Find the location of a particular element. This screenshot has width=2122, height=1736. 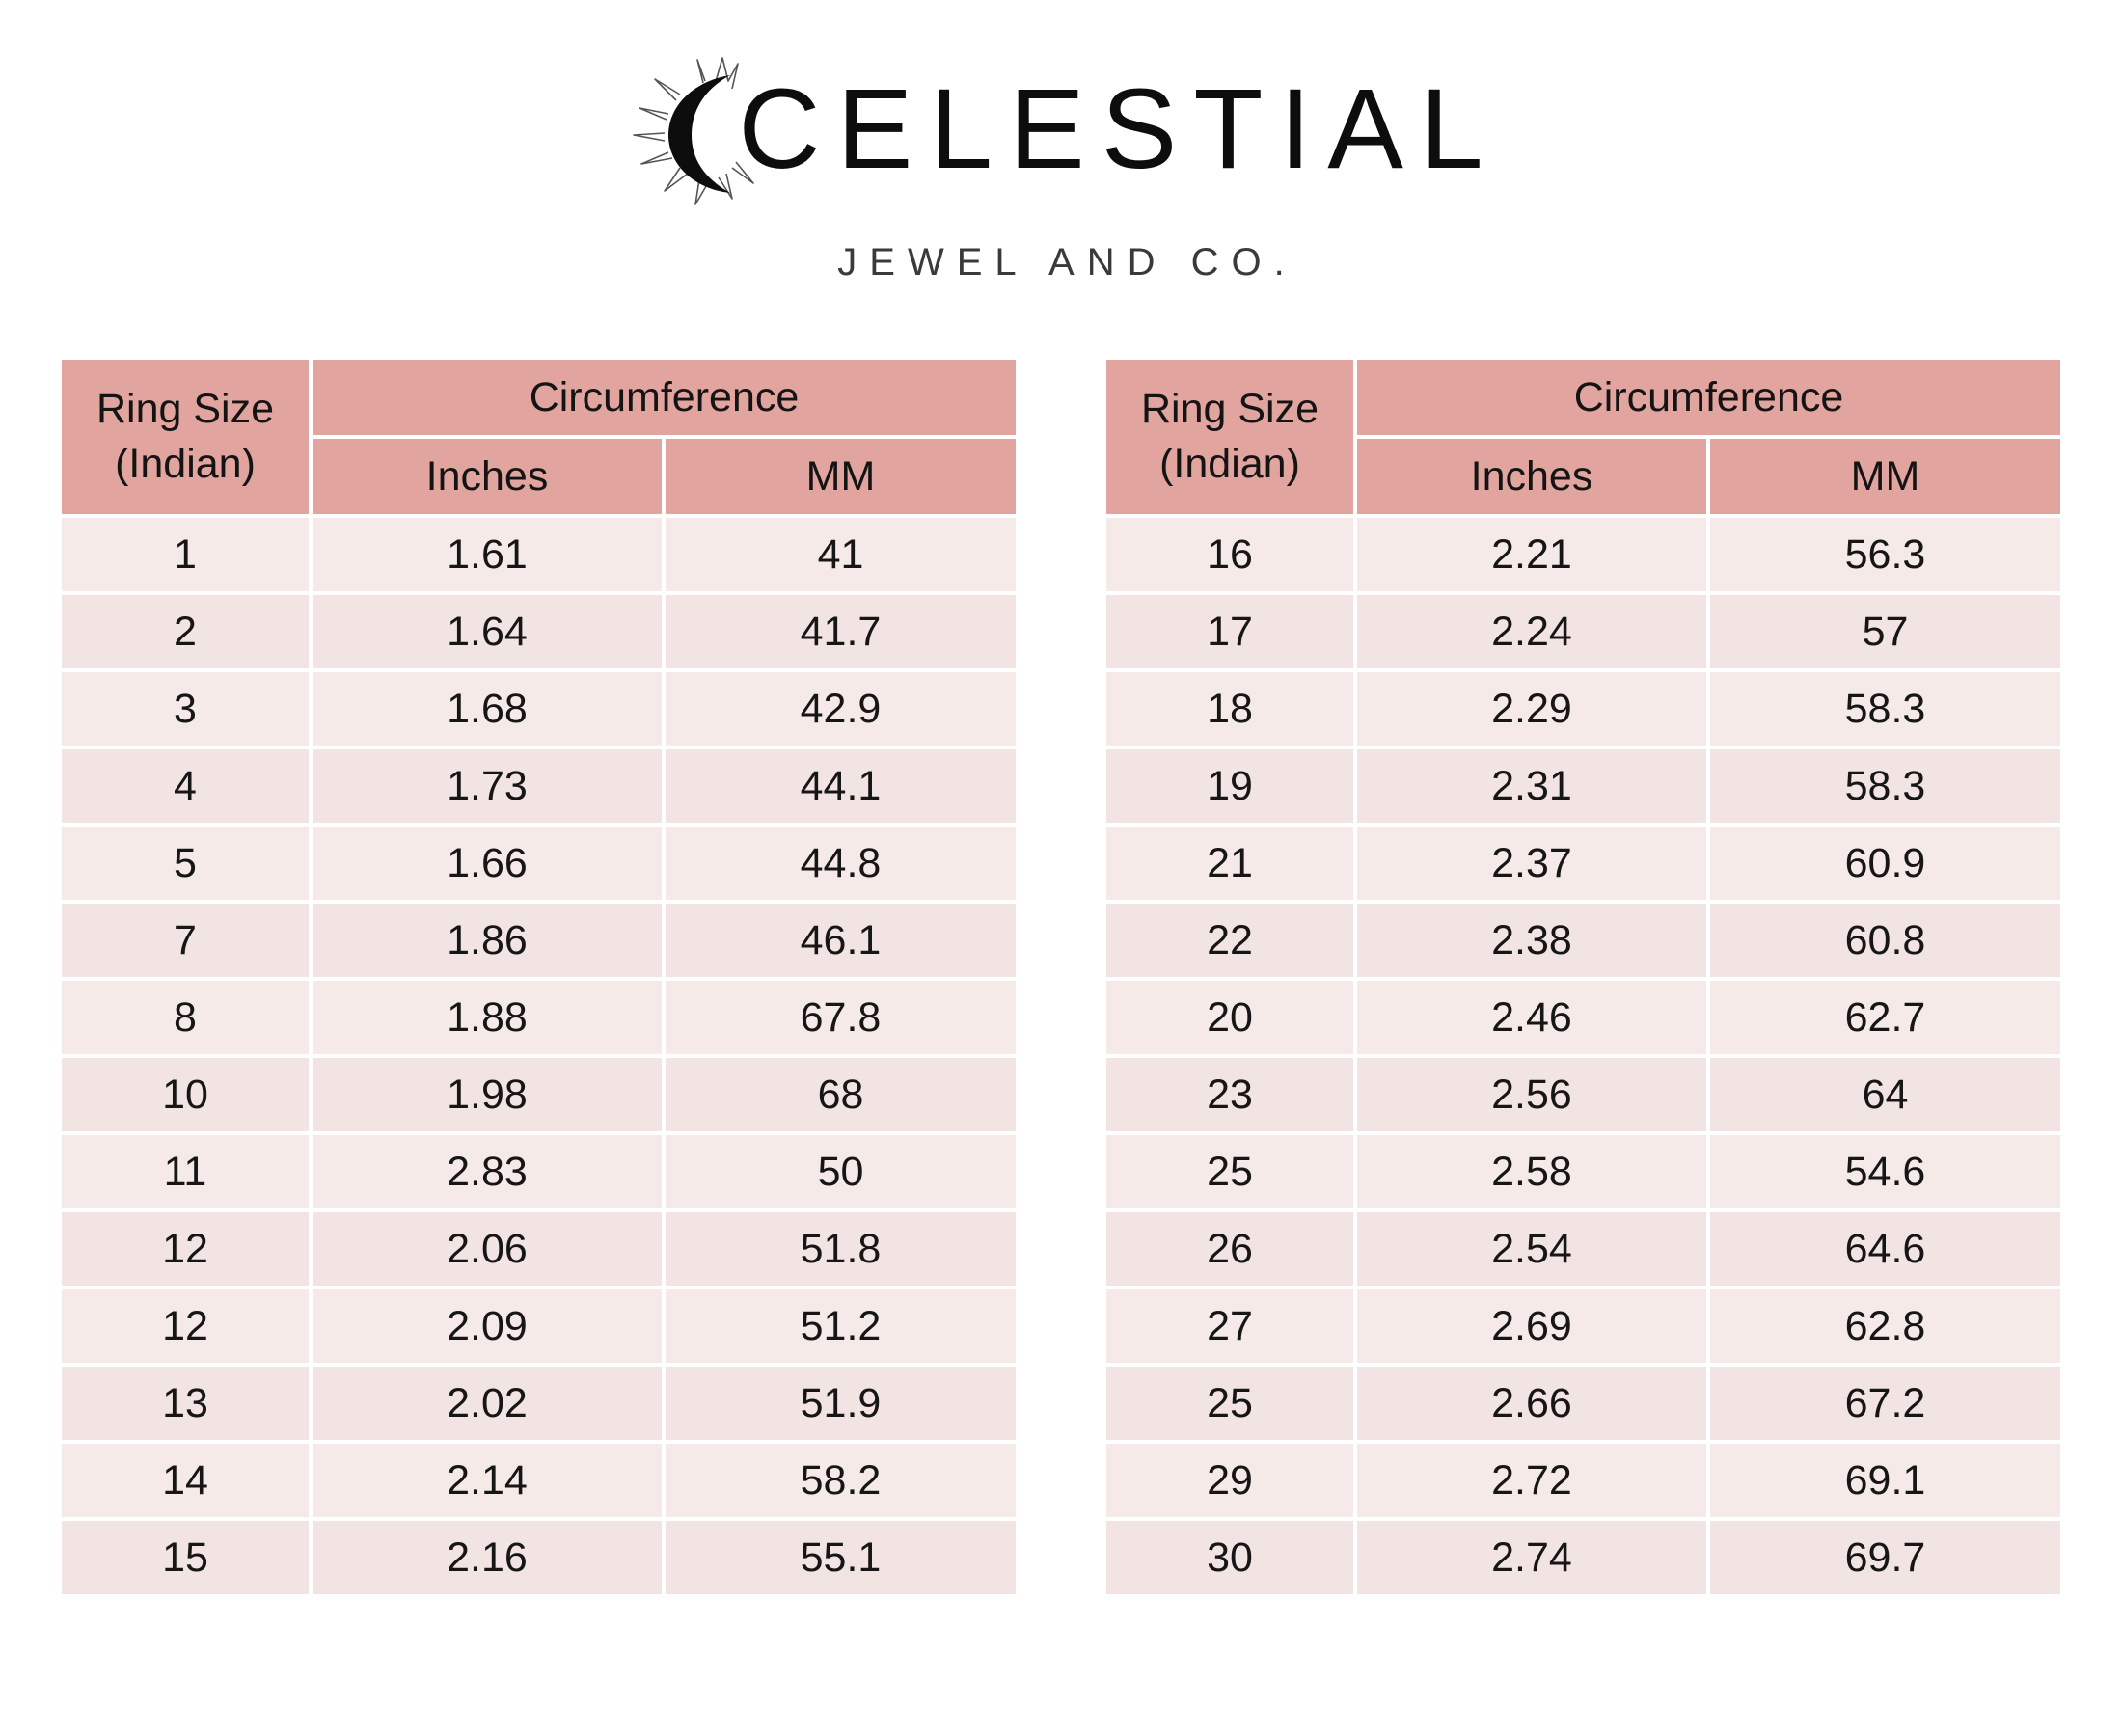

table-row: 16 2.21 56.3 is located at coordinates (1583, 554).